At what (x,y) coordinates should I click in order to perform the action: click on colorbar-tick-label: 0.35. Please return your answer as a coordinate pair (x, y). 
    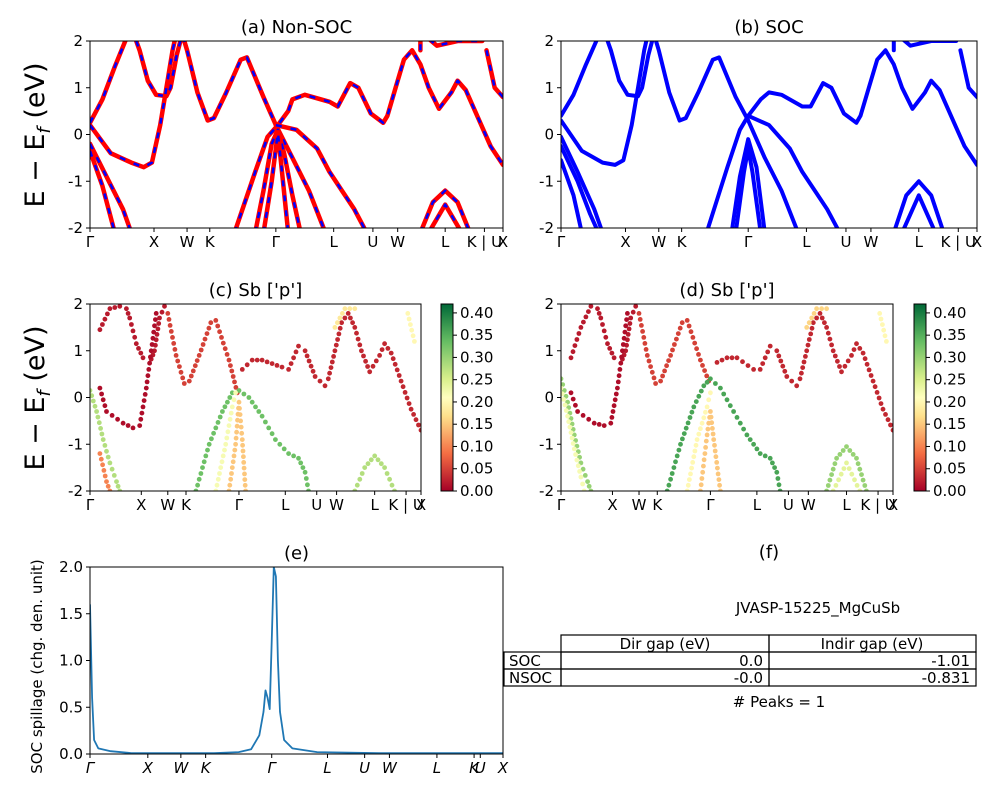
    Looking at the image, I should click on (476, 335).